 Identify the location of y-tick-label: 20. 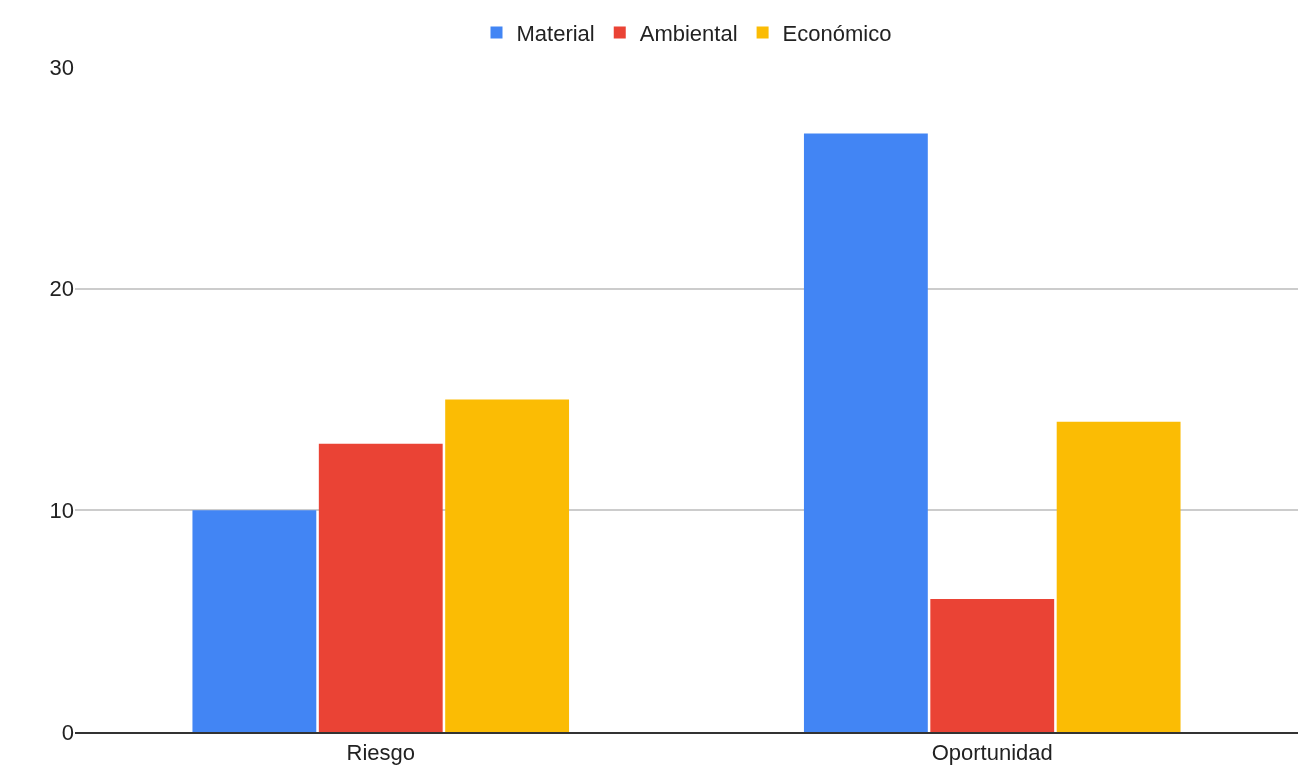
(61, 289).